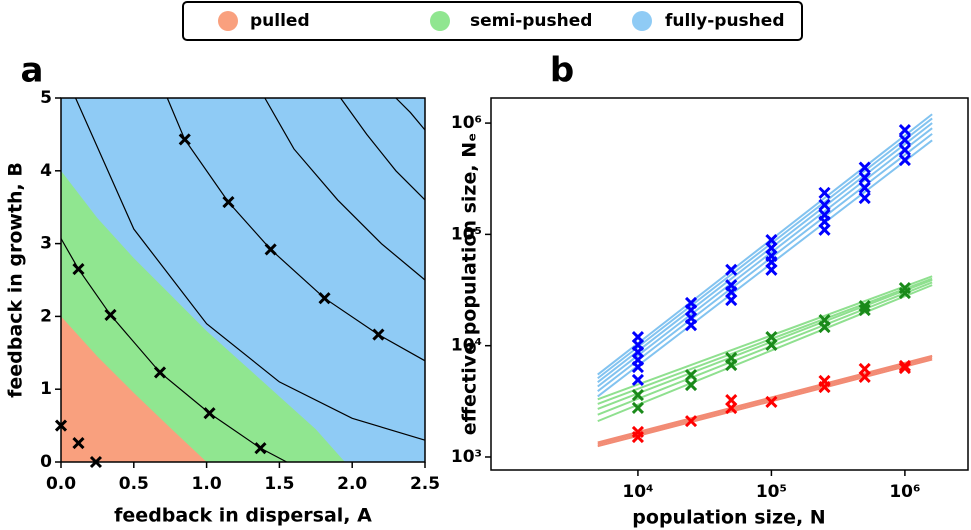 The height and width of the screenshot is (530, 971). Describe the element at coordinates (280, 21) in the screenshot. I see `legend-label: pulled` at that location.